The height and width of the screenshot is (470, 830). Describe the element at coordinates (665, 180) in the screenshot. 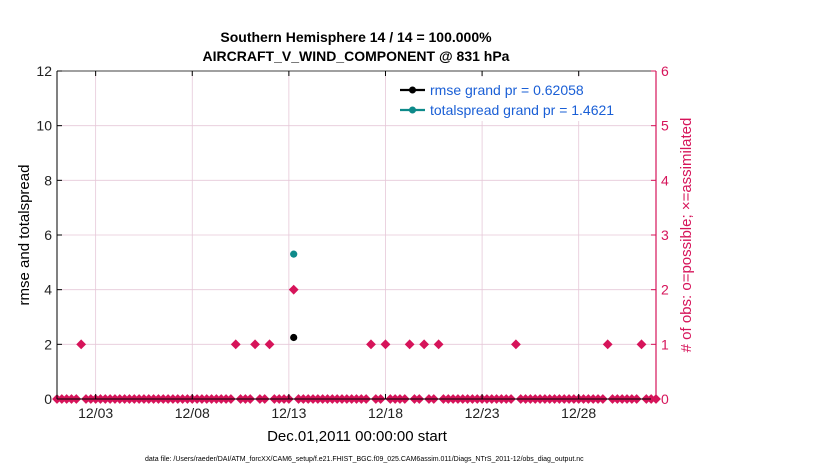

I see `y-tick-label-right: 4` at that location.